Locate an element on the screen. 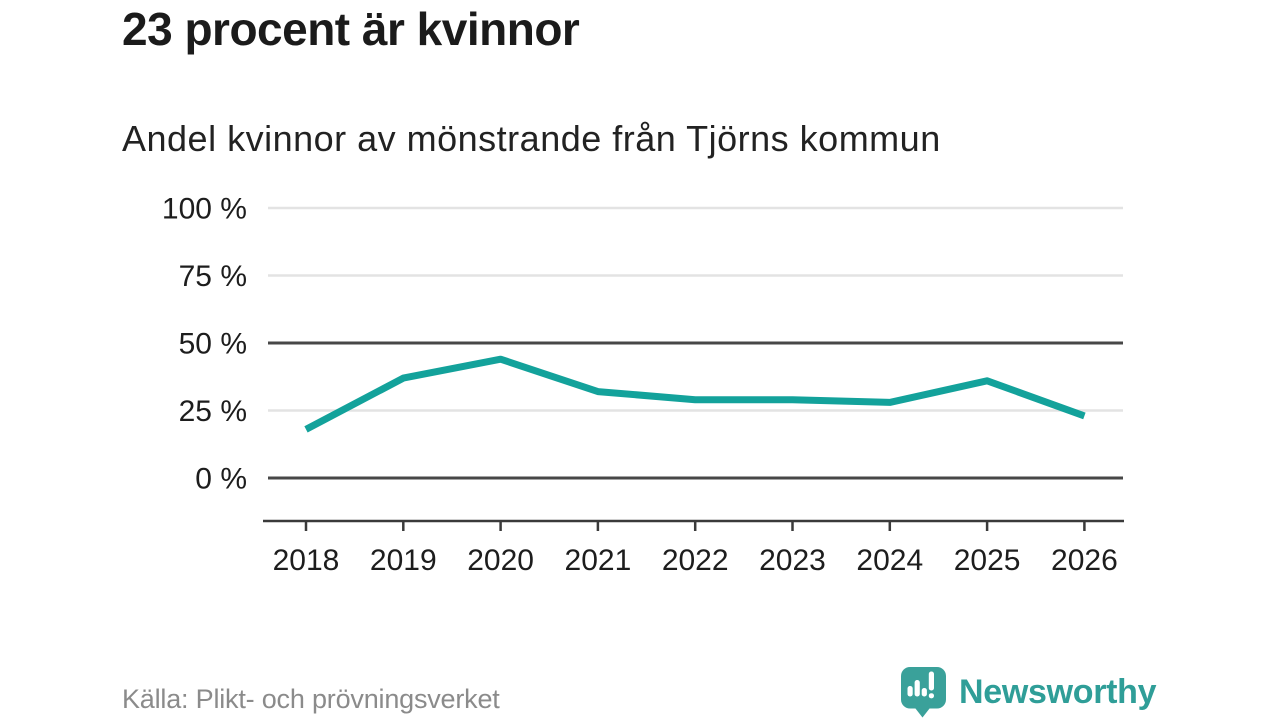 This screenshot has width=1280, height=720. brand-name: Newsworthy is located at coordinates (1058, 692).